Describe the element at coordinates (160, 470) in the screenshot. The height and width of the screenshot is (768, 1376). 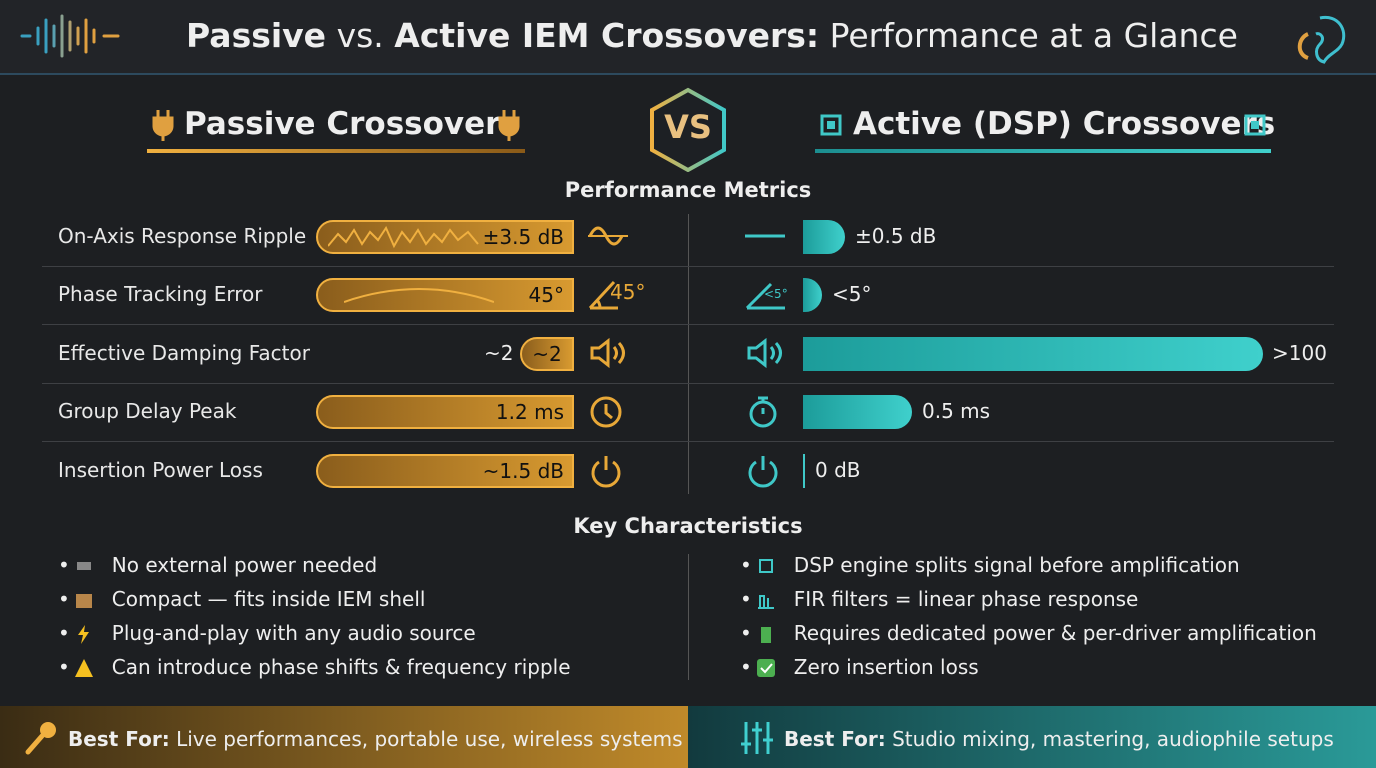
I see `metric-label: Insertion Power Loss` at that location.